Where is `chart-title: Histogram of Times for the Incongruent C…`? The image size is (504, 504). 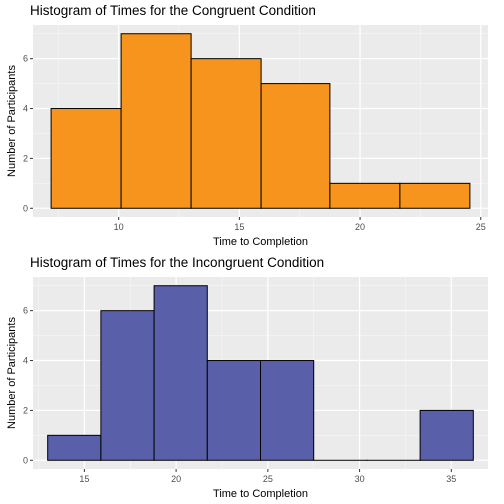 chart-title: Histogram of Times for the Incongruent C… is located at coordinates (177, 262).